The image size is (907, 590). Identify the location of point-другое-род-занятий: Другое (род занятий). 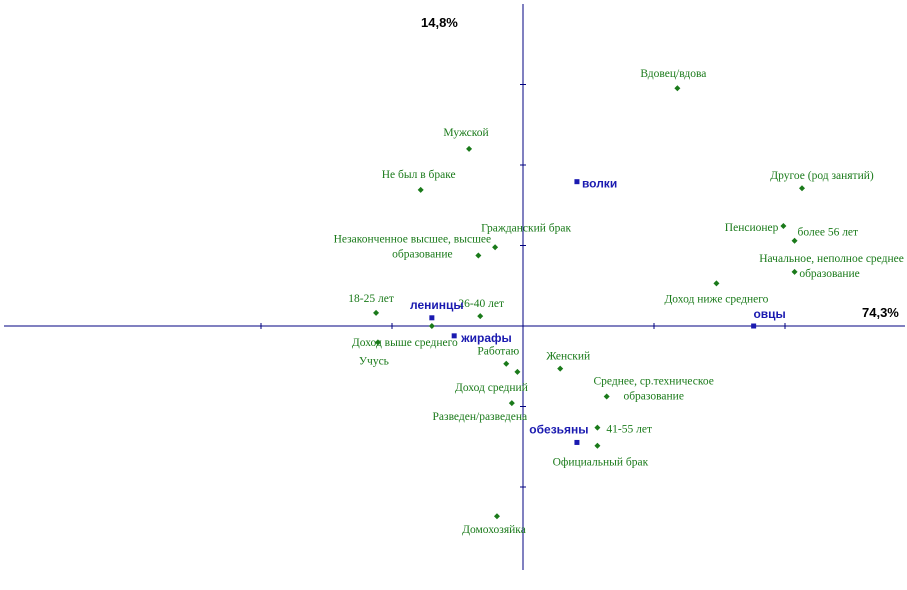
(822, 181).